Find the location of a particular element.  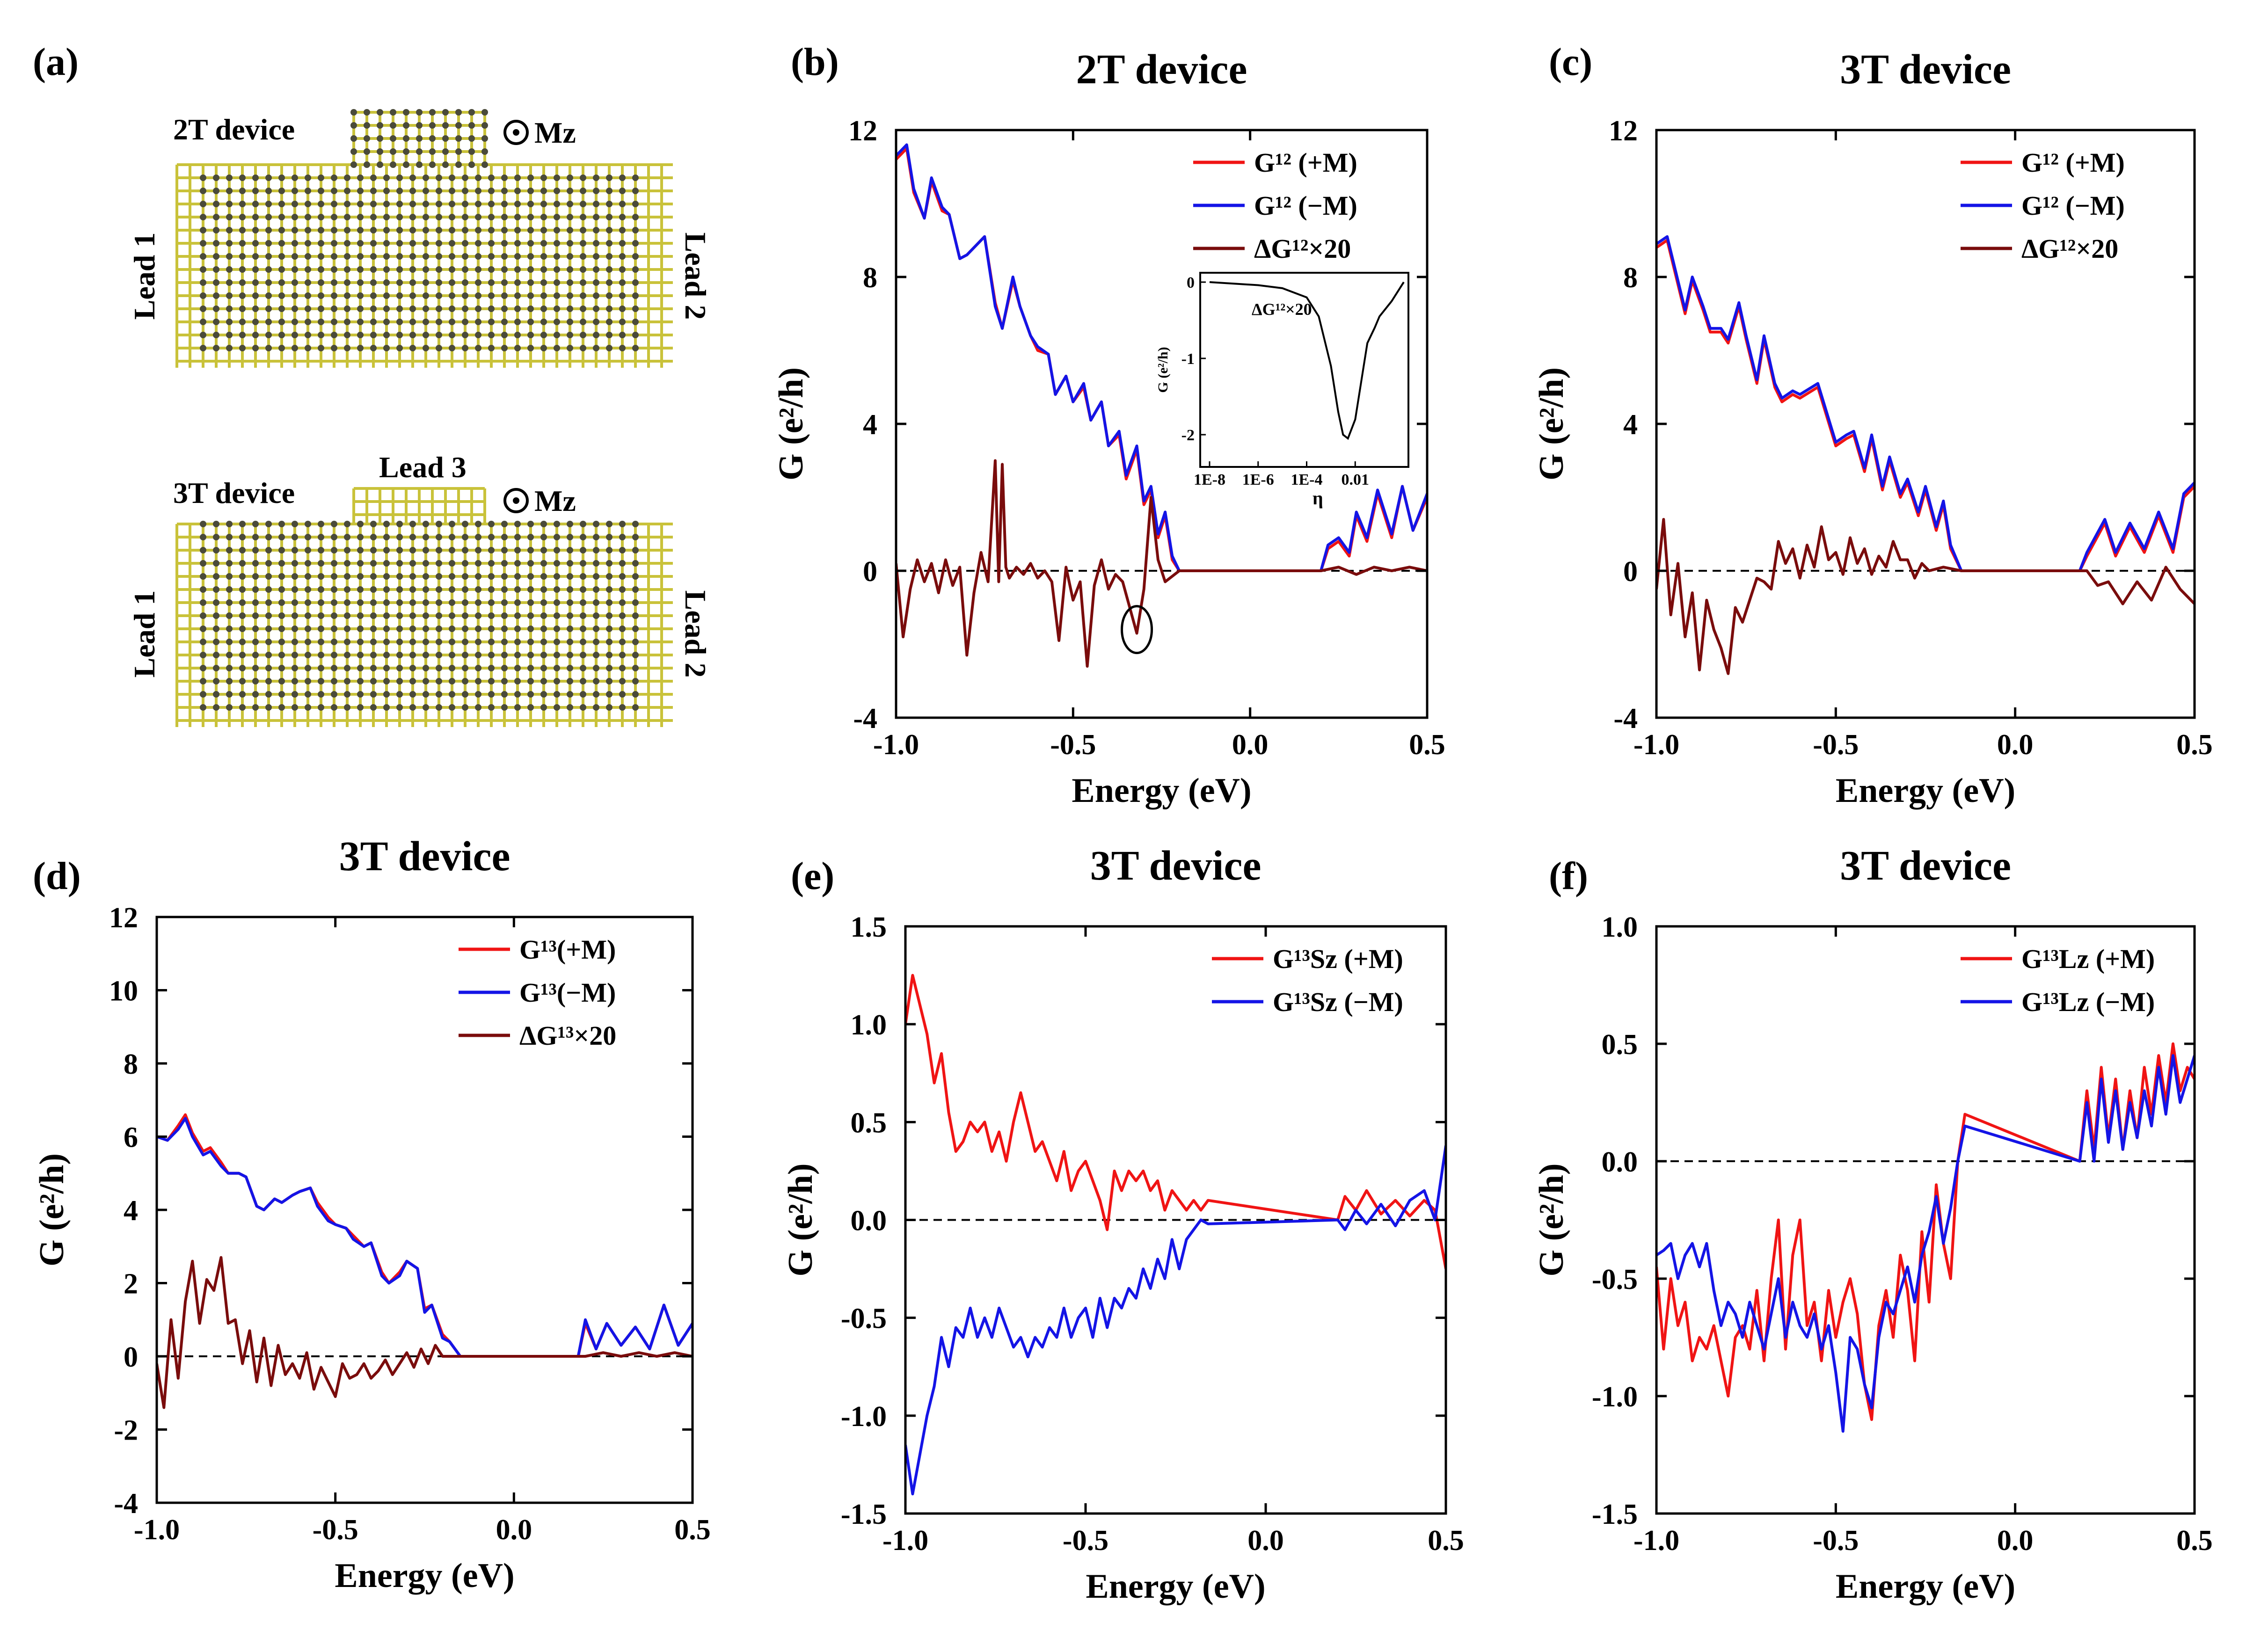

mz-dot-circle-icon is located at coordinates (516, 500).